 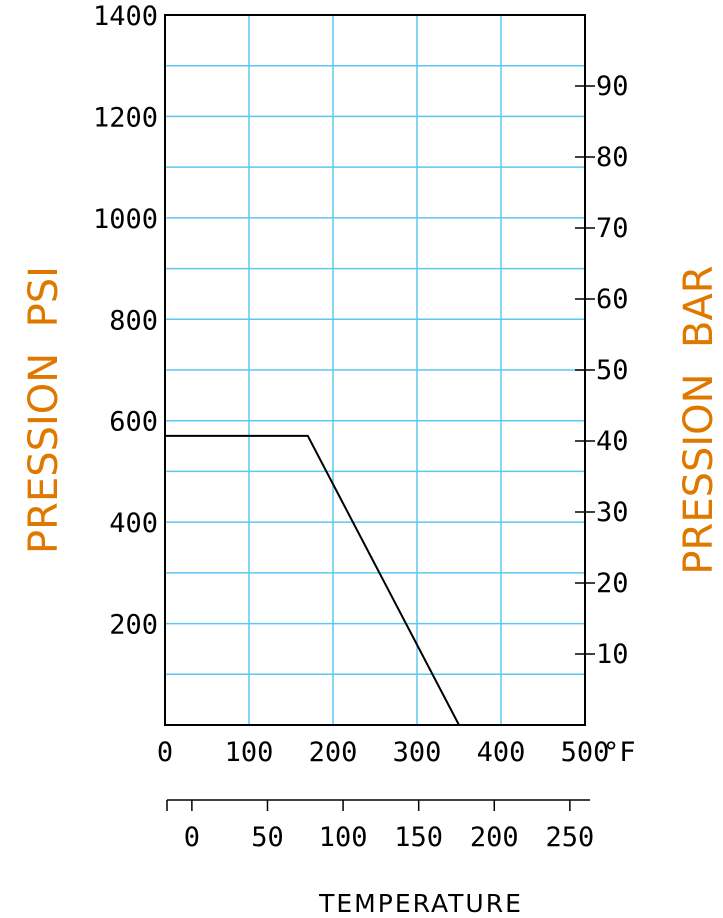 What do you see at coordinates (612, 299) in the screenshot?
I see `right-tick-label: 60` at bounding box center [612, 299].